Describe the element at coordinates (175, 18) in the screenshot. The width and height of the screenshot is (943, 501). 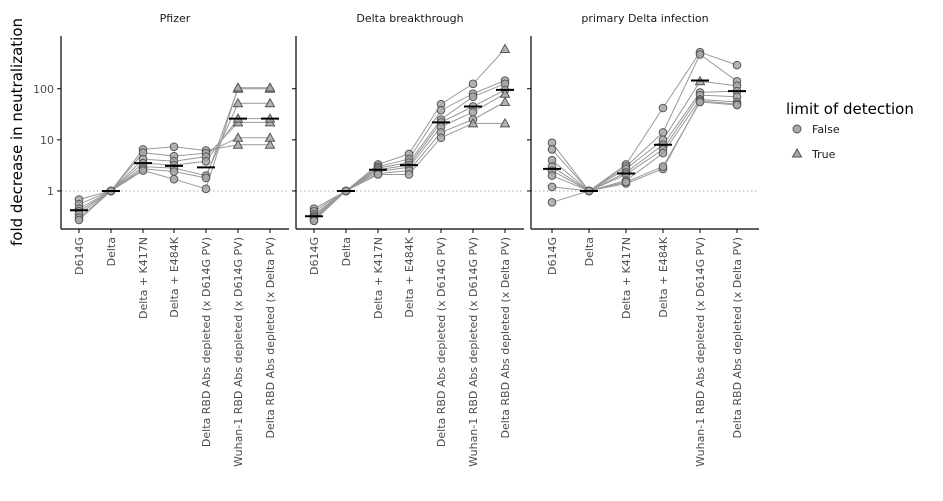
I see `facet-title: Pfizer` at that location.